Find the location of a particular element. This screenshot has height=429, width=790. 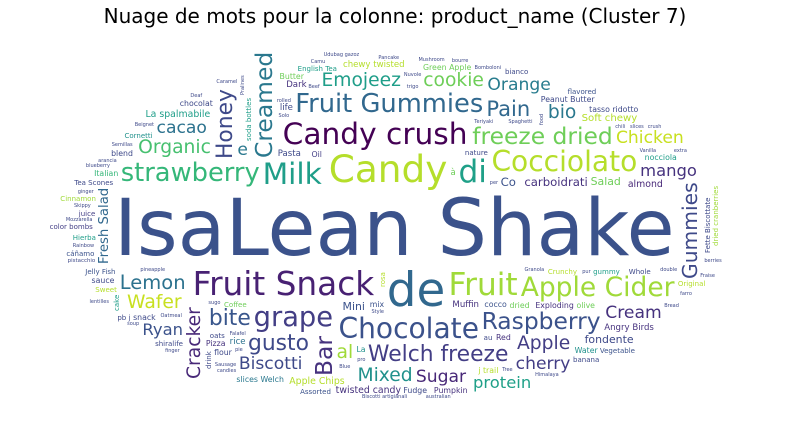

word-cloud-word: pb j is located at coordinates (124, 317).